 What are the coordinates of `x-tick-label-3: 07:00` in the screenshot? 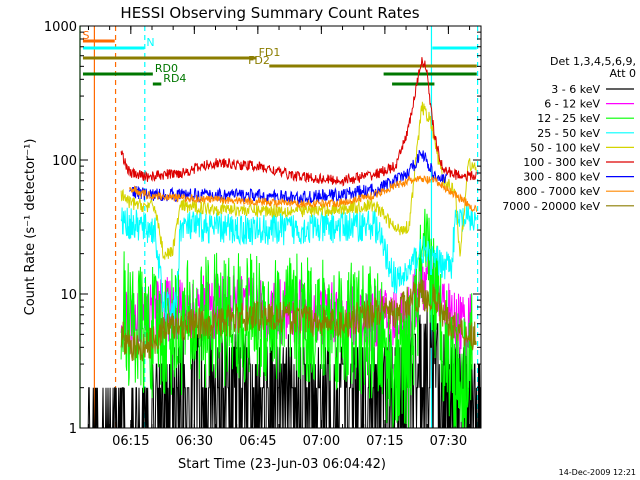 It's located at (321, 441).